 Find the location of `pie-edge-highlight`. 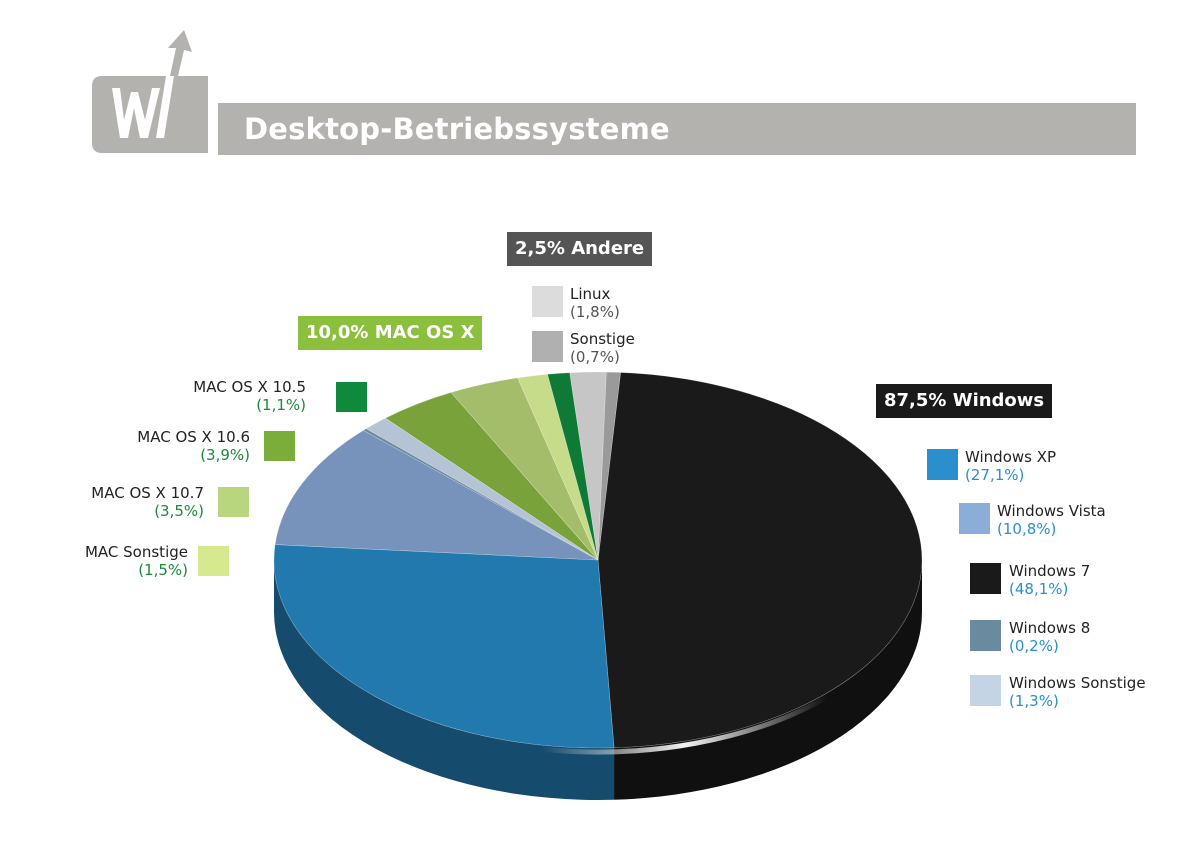

pie-edge-highlight is located at coordinates (685, 724).